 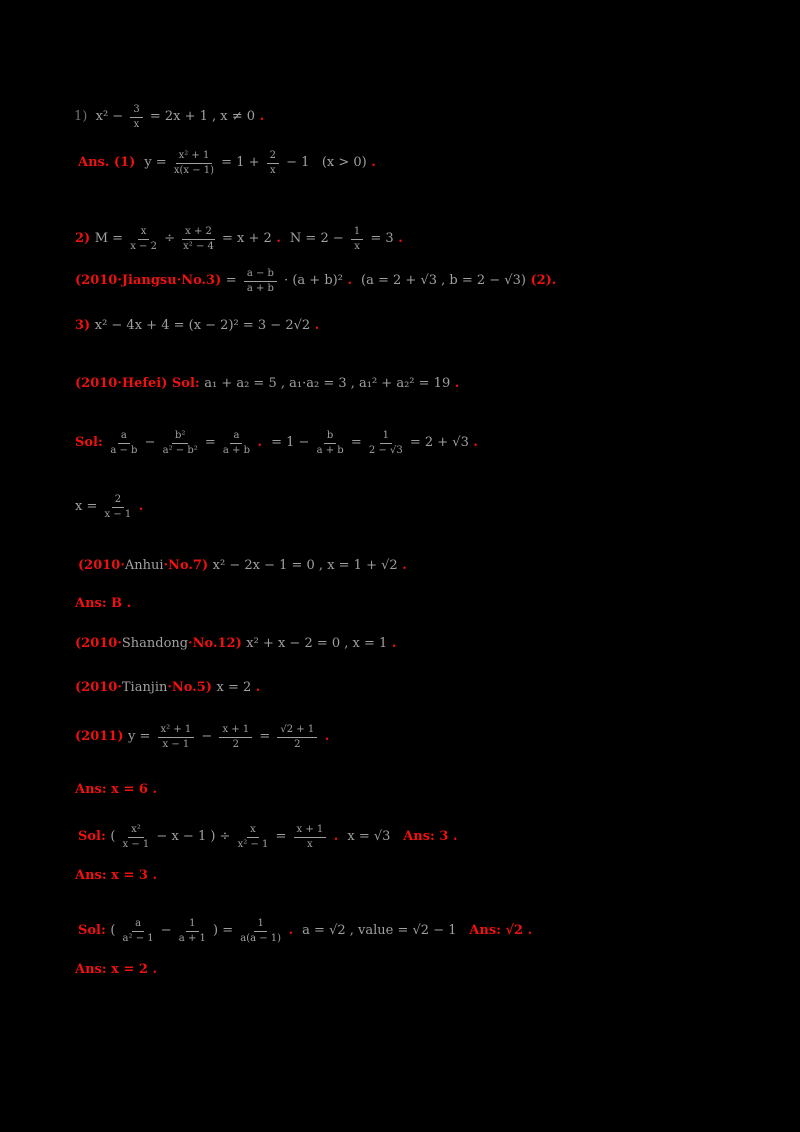 What do you see at coordinates (136, 111) in the screenshot?
I see `fraction-numerator: 3` at bounding box center [136, 111].